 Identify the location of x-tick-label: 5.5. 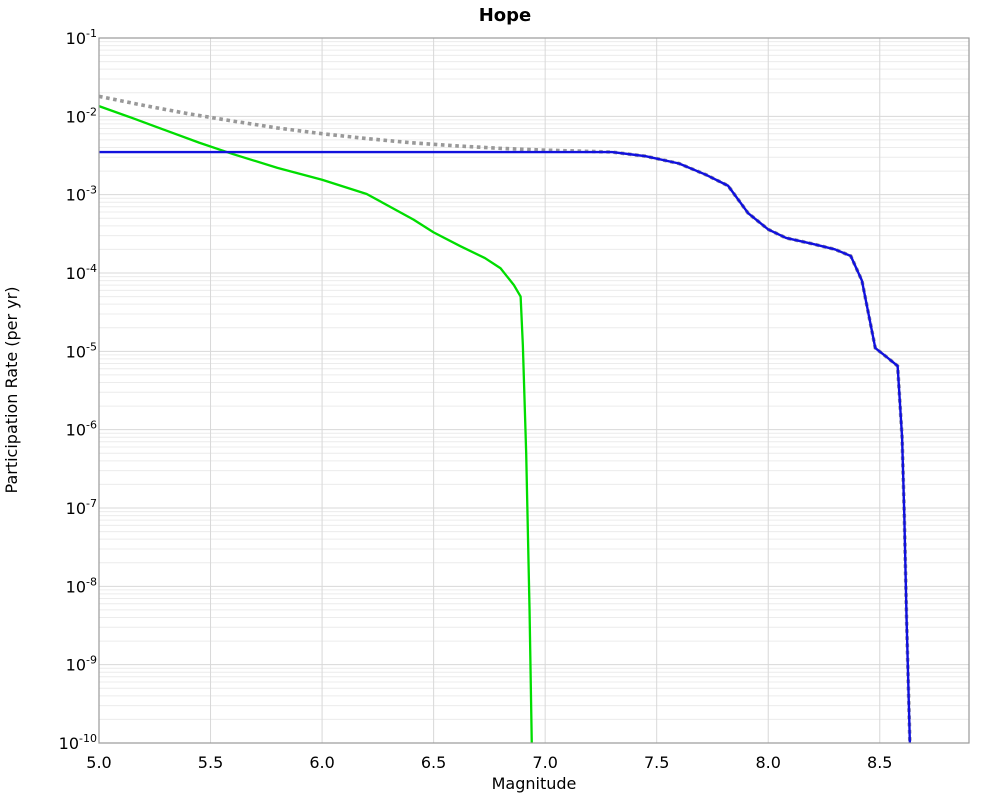
(210, 762).